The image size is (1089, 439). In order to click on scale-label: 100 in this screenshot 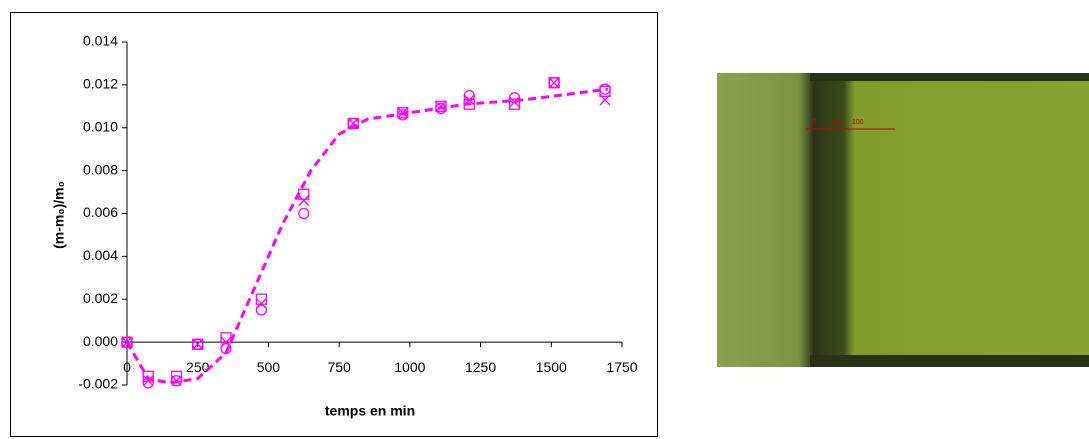, I will do `click(858, 122)`.